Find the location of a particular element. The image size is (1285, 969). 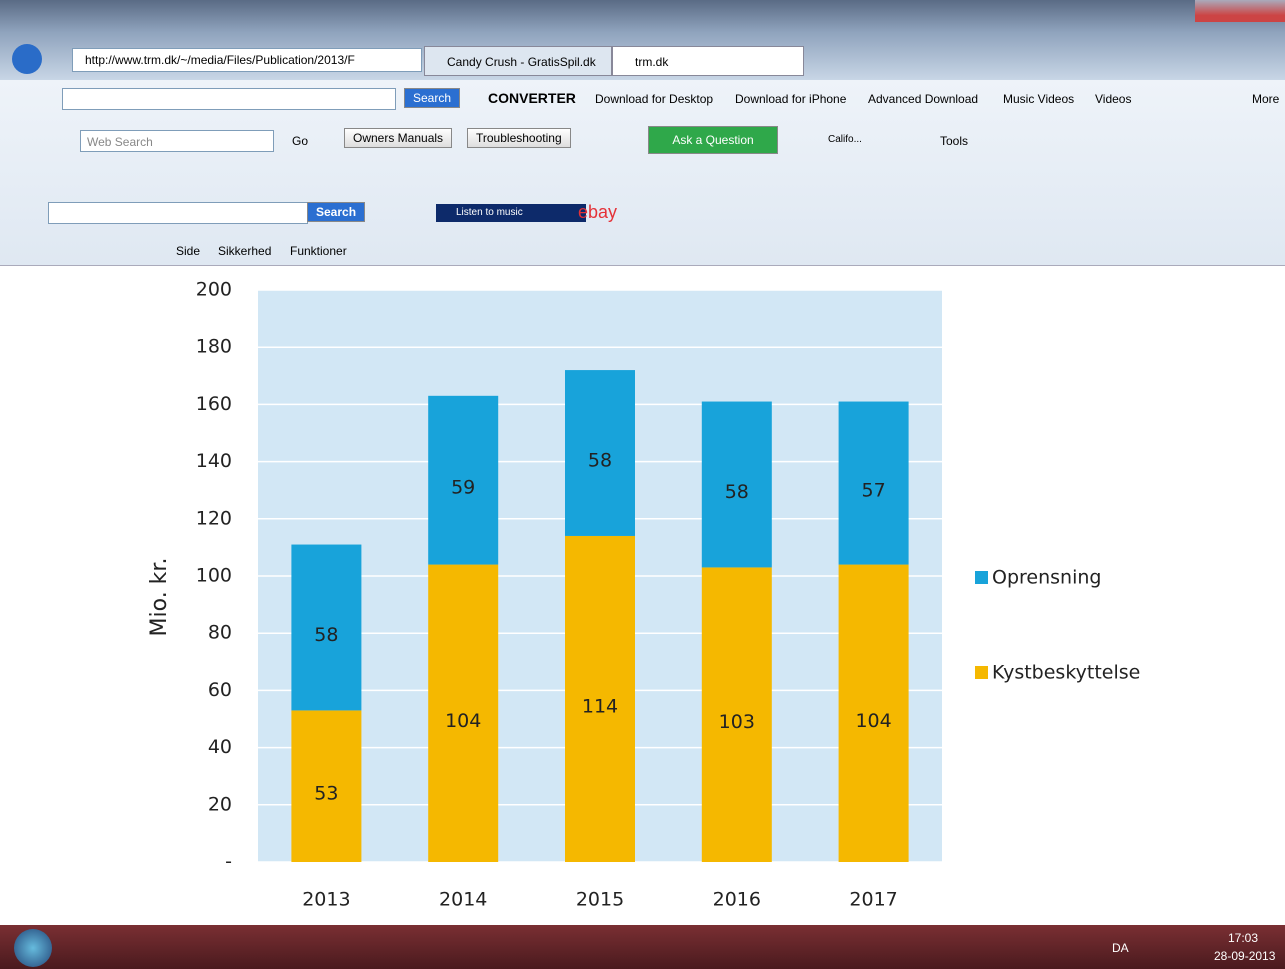

toolbar-link: Videos is located at coordinates (1113, 99).